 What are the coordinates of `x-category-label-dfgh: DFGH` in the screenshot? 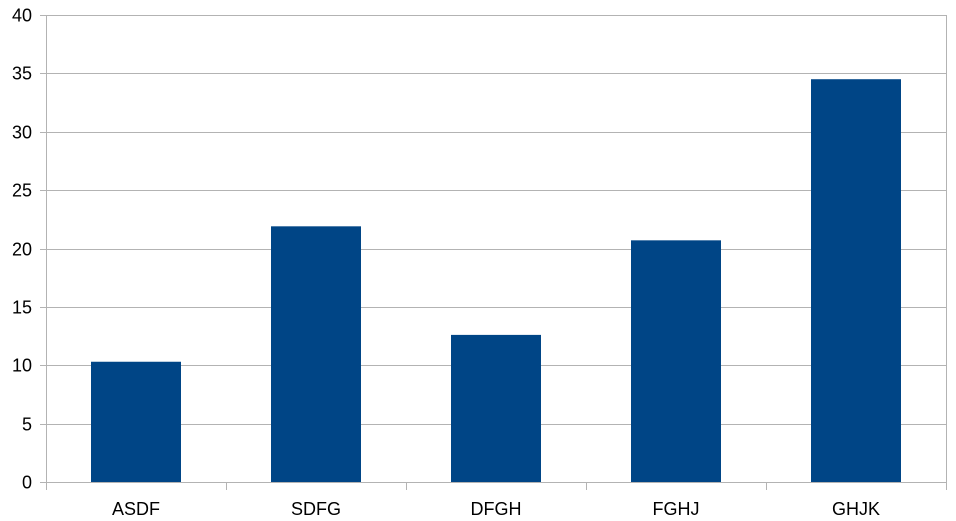 It's located at (496, 509).